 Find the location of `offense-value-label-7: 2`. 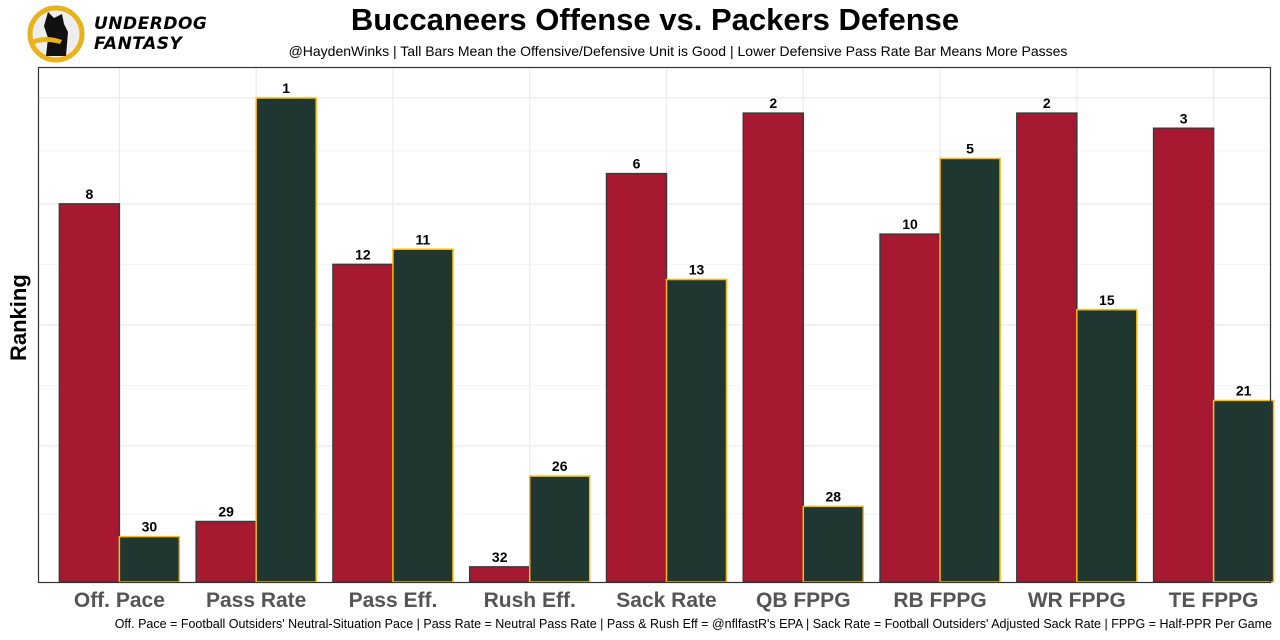

offense-value-label-7: 2 is located at coordinates (1047, 103).